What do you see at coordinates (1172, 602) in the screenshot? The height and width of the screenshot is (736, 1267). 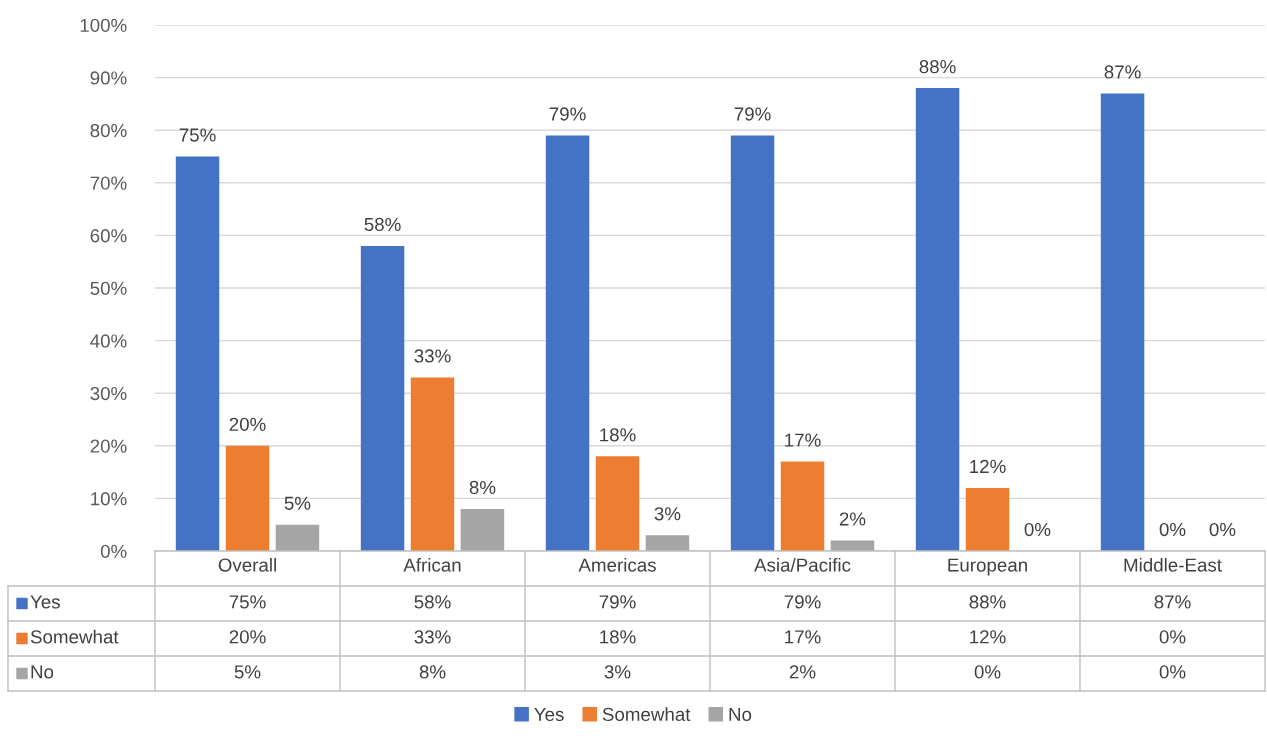 I see `data-label: 87%` at bounding box center [1172, 602].